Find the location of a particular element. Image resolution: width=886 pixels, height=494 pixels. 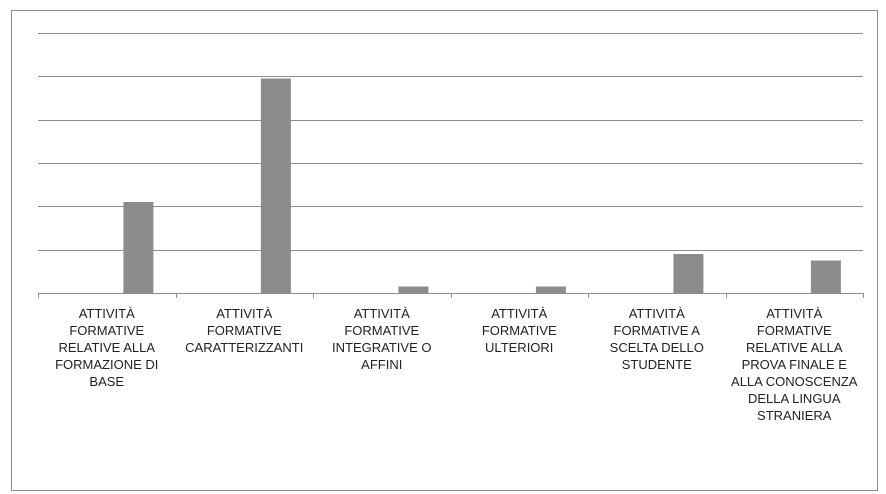

x-tick-label: ATTIVITÀ FORMATIVE ULTERIORI is located at coordinates (519, 330).